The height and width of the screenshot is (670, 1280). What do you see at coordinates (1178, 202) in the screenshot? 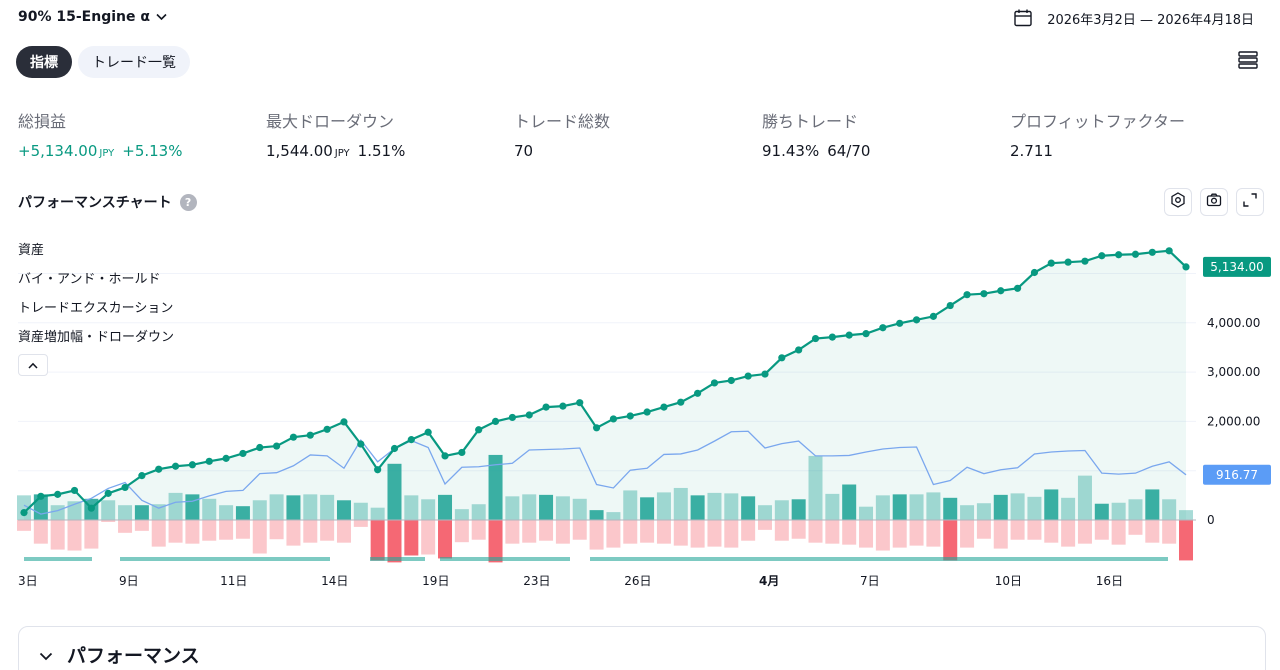
I see `chart-settings-button` at bounding box center [1178, 202].